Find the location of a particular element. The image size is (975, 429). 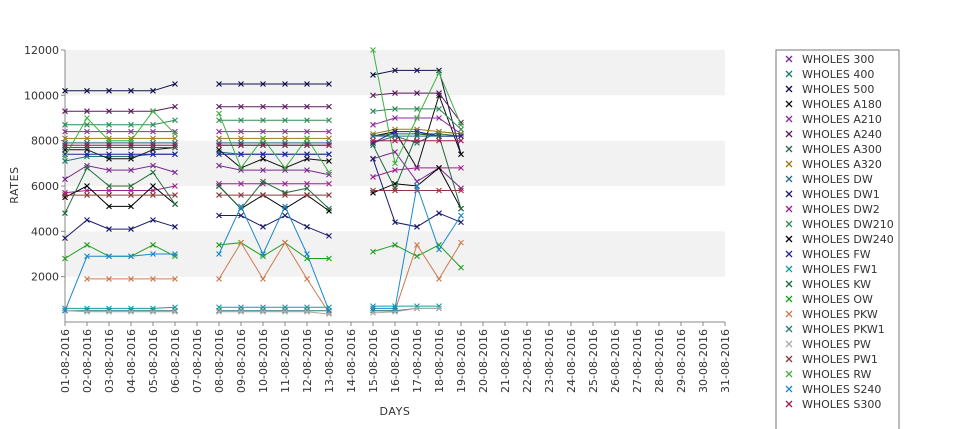

series-wholes-a210 is located at coordinates (263, 126).